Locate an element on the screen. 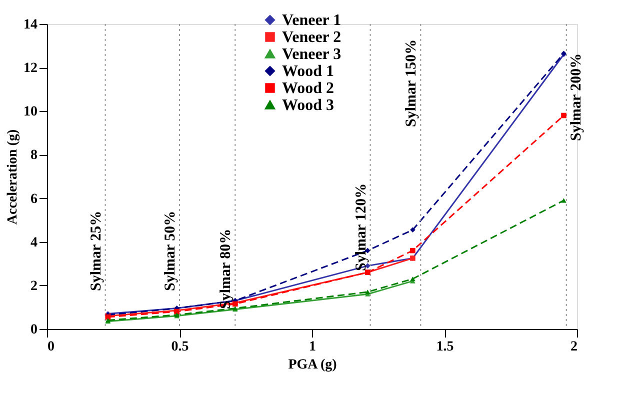  y-tick-label: 12 is located at coordinates (31, 68).